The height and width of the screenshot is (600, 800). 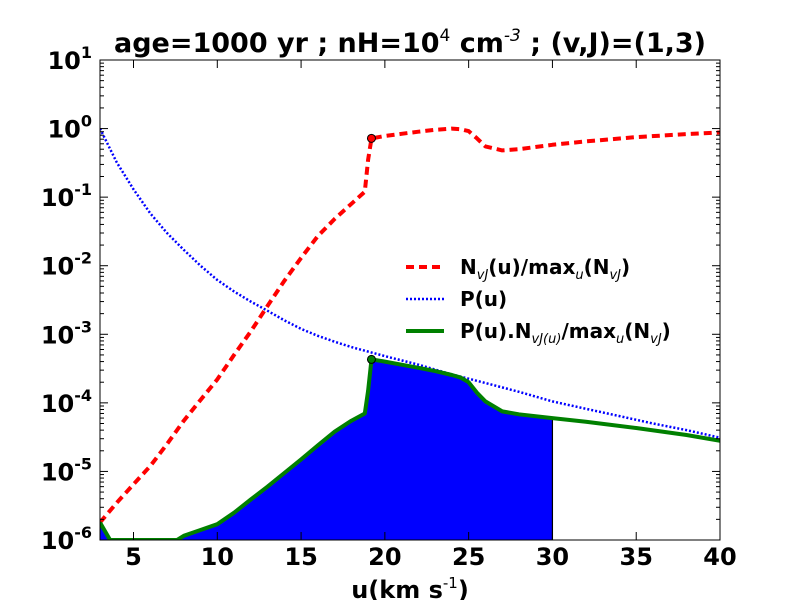 What do you see at coordinates (552, 557) in the screenshot?
I see `x-tick-label: 30` at bounding box center [552, 557].